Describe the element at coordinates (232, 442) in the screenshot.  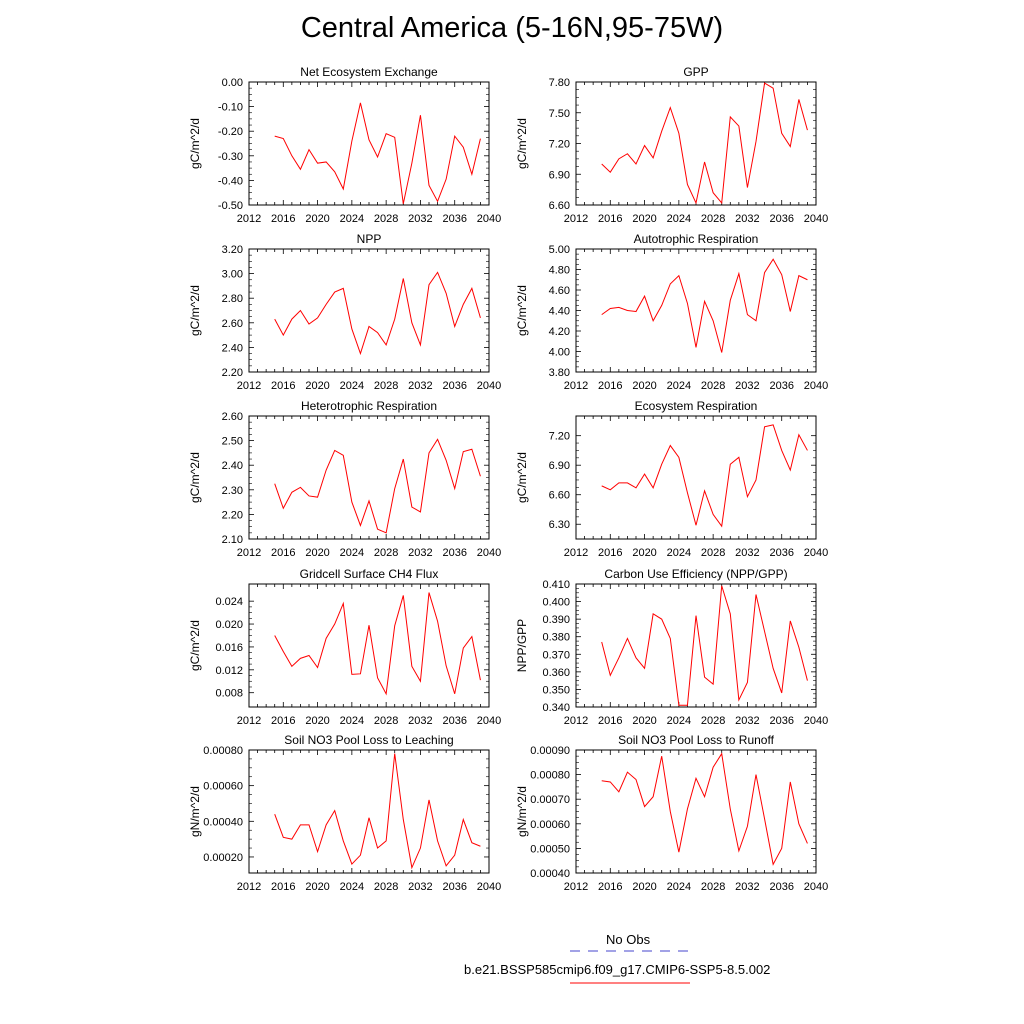
I see `y-tick-label: 2.50` at that location.